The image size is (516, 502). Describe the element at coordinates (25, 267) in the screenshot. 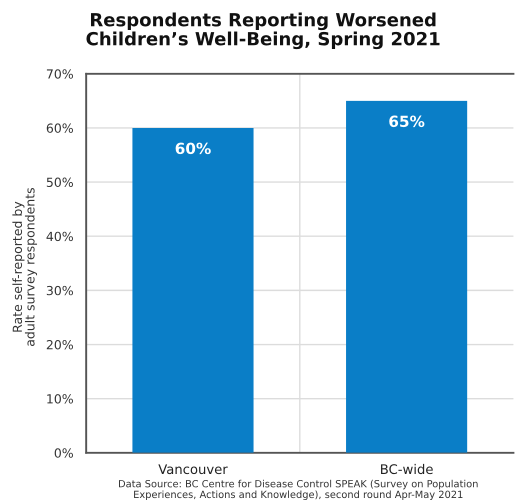

I see `y-axis-title: Rate self-reported by adult survey respondents` at that location.